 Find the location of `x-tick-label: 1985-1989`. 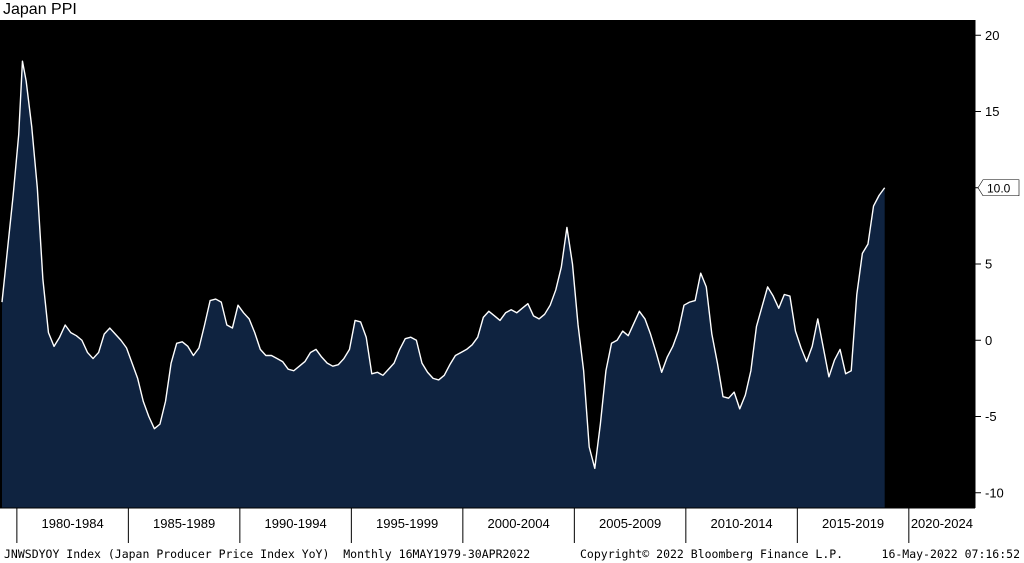

x-tick-label: 1985-1989 is located at coordinates (184, 523).